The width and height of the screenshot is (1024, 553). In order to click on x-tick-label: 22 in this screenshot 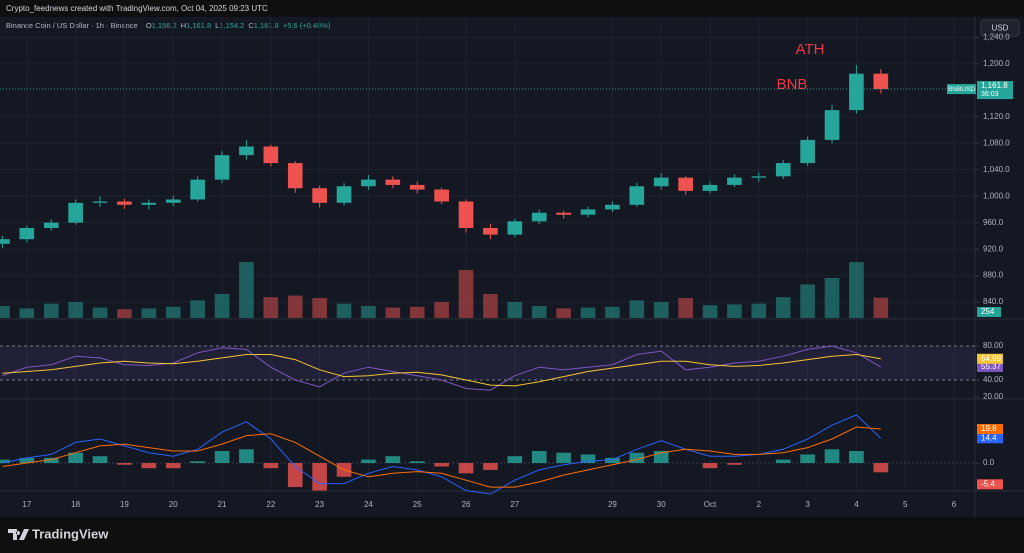, I will do `click(270, 504)`.